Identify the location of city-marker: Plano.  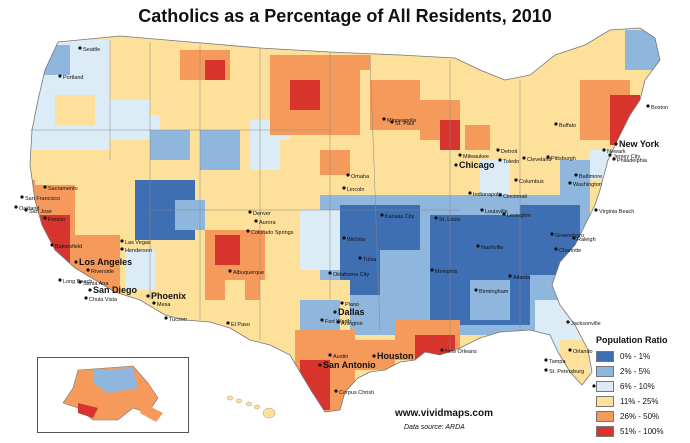
(349, 304).